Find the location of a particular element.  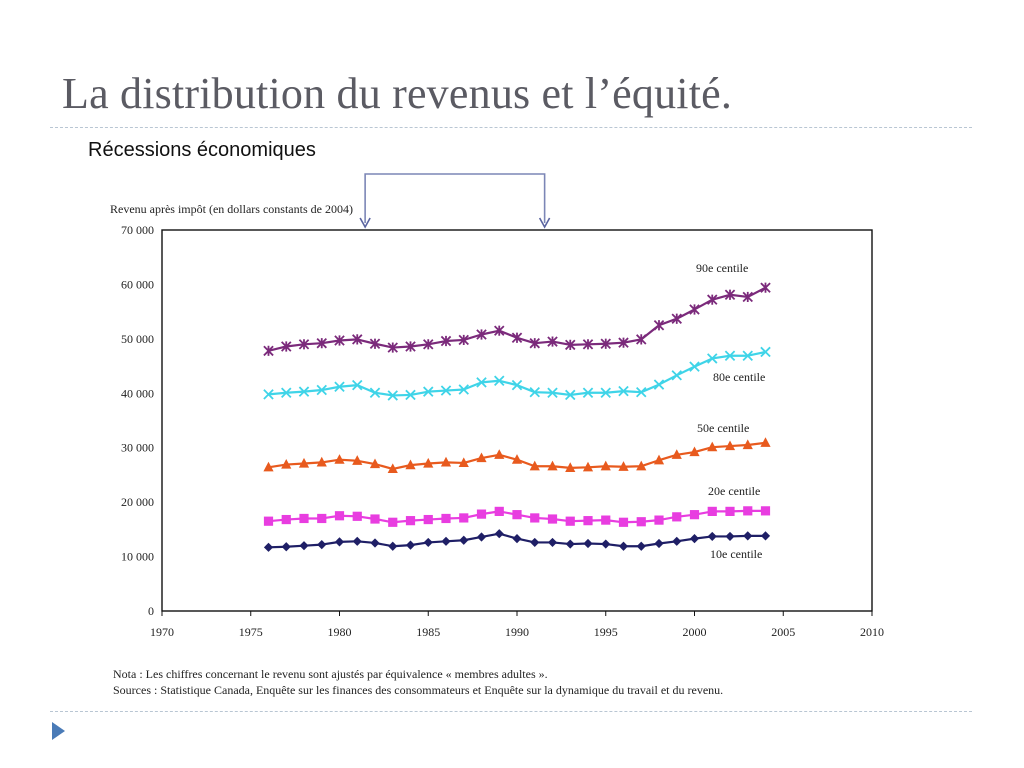

point-90e-centile-1983 is located at coordinates (392, 347).